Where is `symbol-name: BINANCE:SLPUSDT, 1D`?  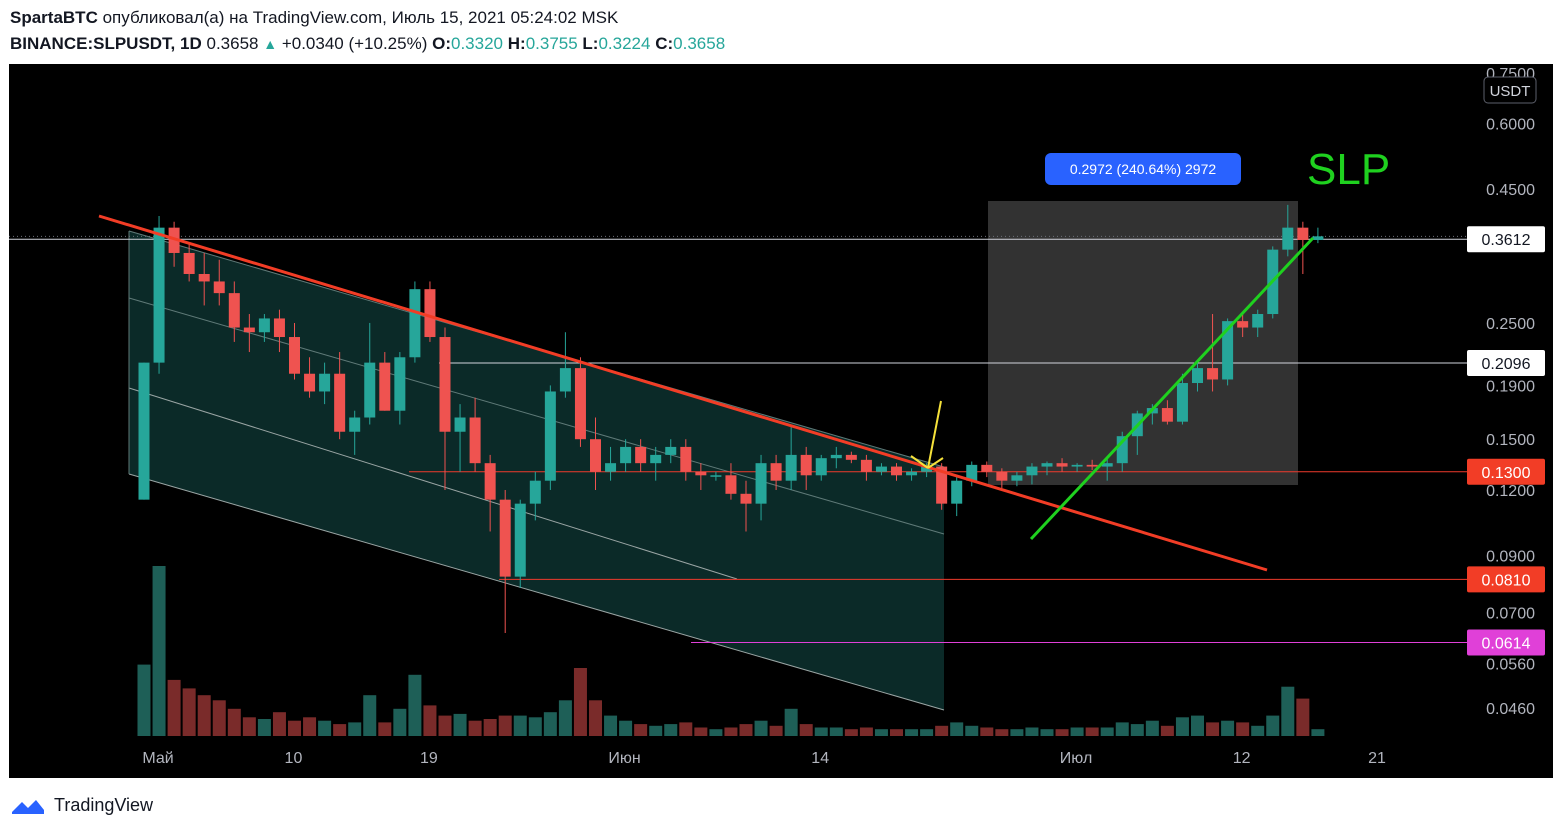
symbol-name: BINANCE:SLPUSDT, 1D is located at coordinates (106, 43).